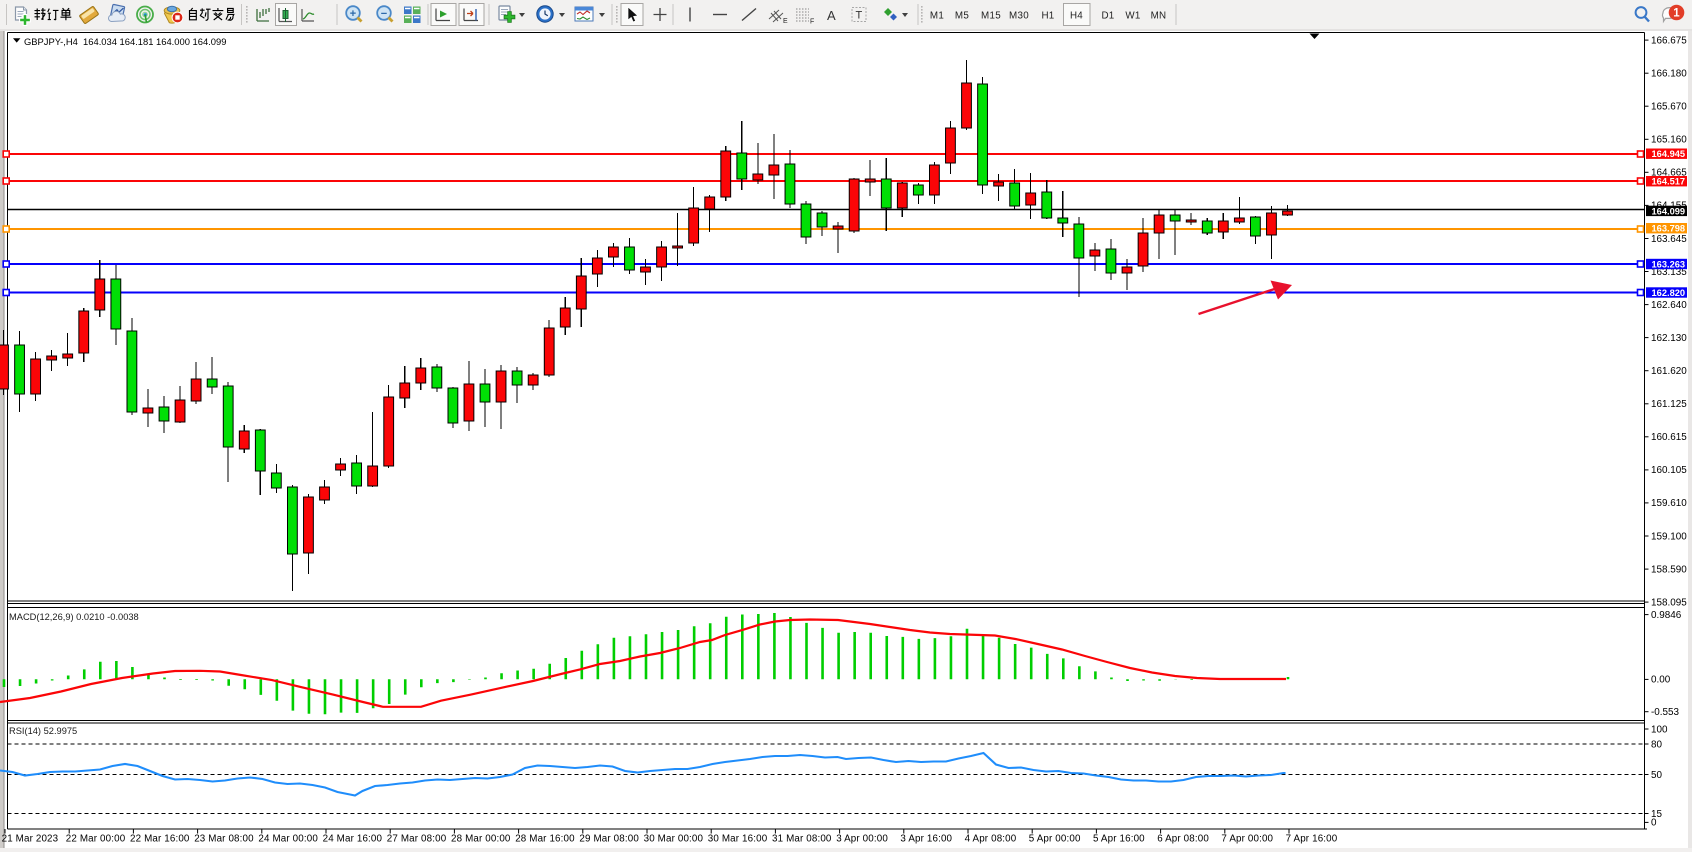 The height and width of the screenshot is (852, 1692). Describe the element at coordinates (1669, 293) in the screenshot. I see `svg-text: 162.820` at that location.